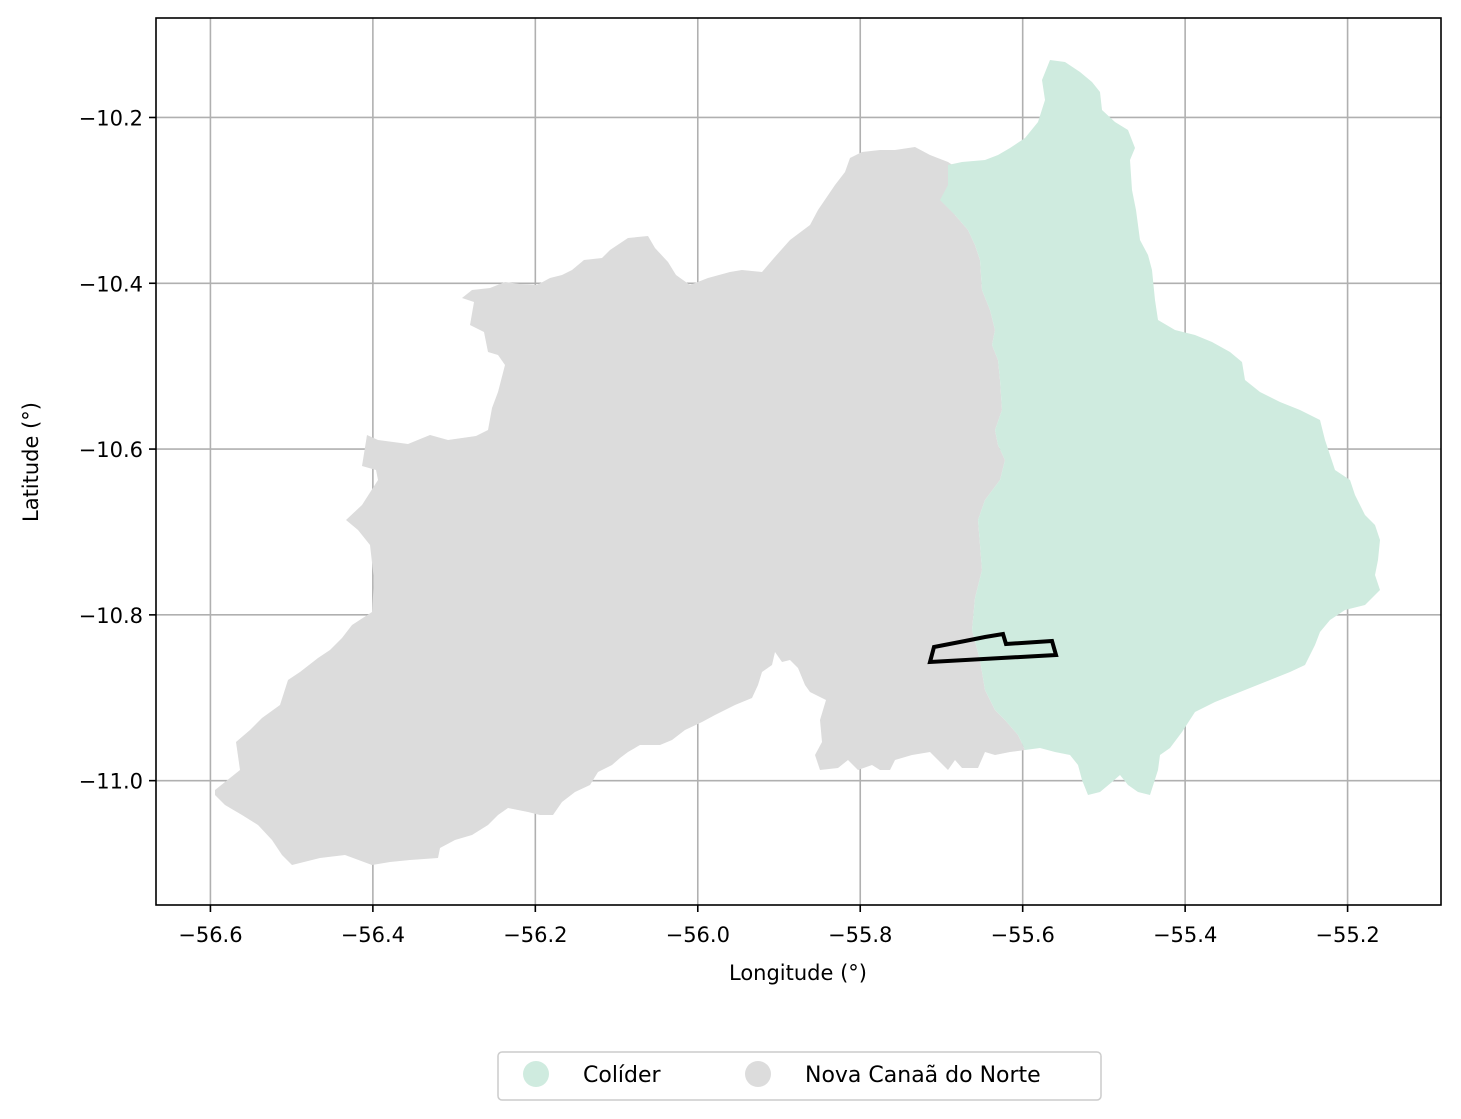  What do you see at coordinates (373, 935) in the screenshot?
I see `x-tick-label: −56.4` at bounding box center [373, 935].